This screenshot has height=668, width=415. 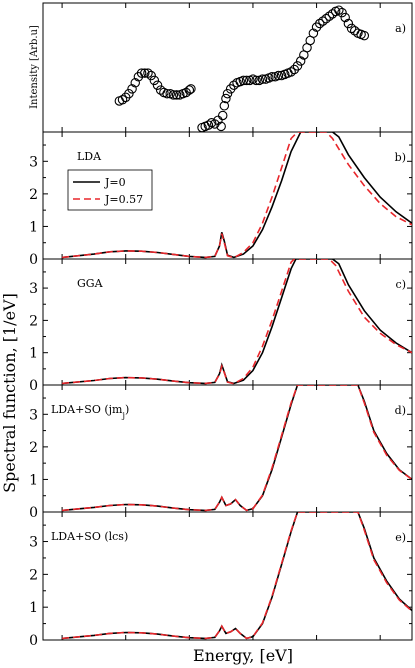 What do you see at coordinates (34, 67) in the screenshot?
I see `intensity-axis-label: Intensity [Arb.u]` at bounding box center [34, 67].